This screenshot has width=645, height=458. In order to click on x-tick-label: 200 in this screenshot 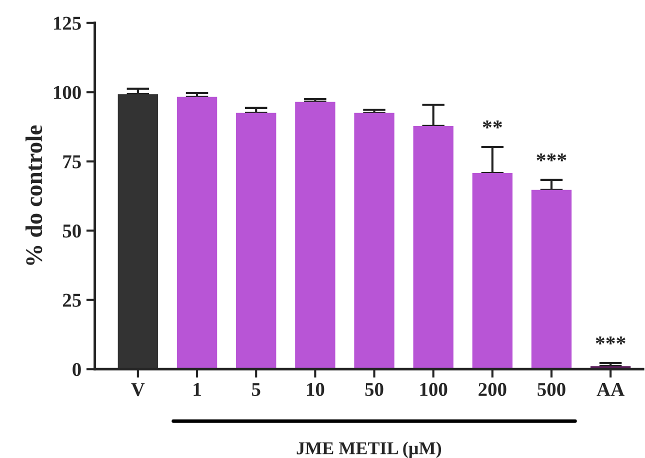, I will do `click(492, 389)`.